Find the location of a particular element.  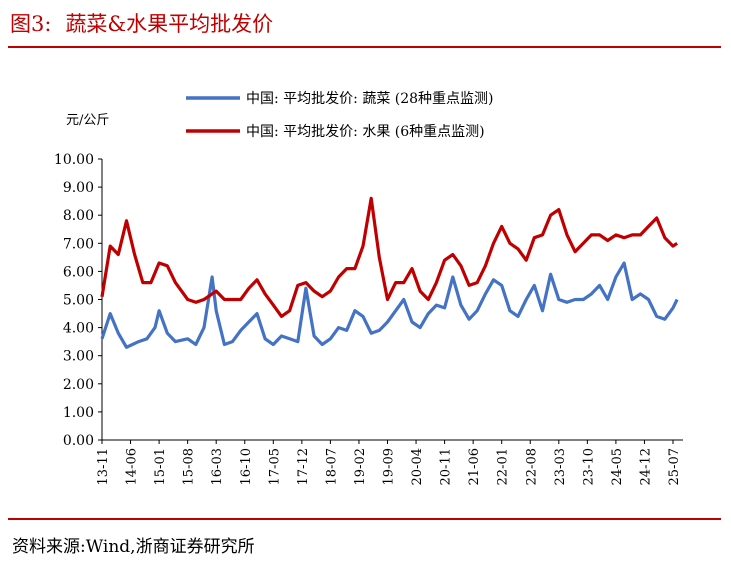

x-tick-label: 19-02 is located at coordinates (360, 466).